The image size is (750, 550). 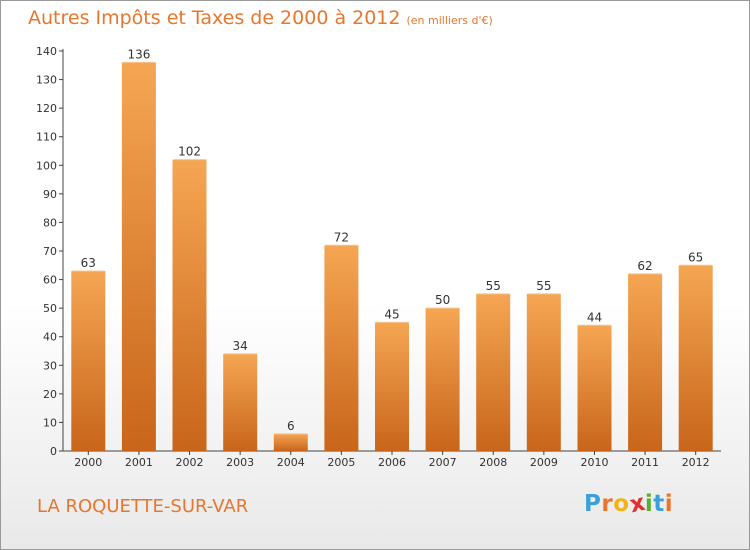 I want to click on chart-title-text: Autres Impôts et Taxes de 2000 à 2012, so click(x=214, y=18).